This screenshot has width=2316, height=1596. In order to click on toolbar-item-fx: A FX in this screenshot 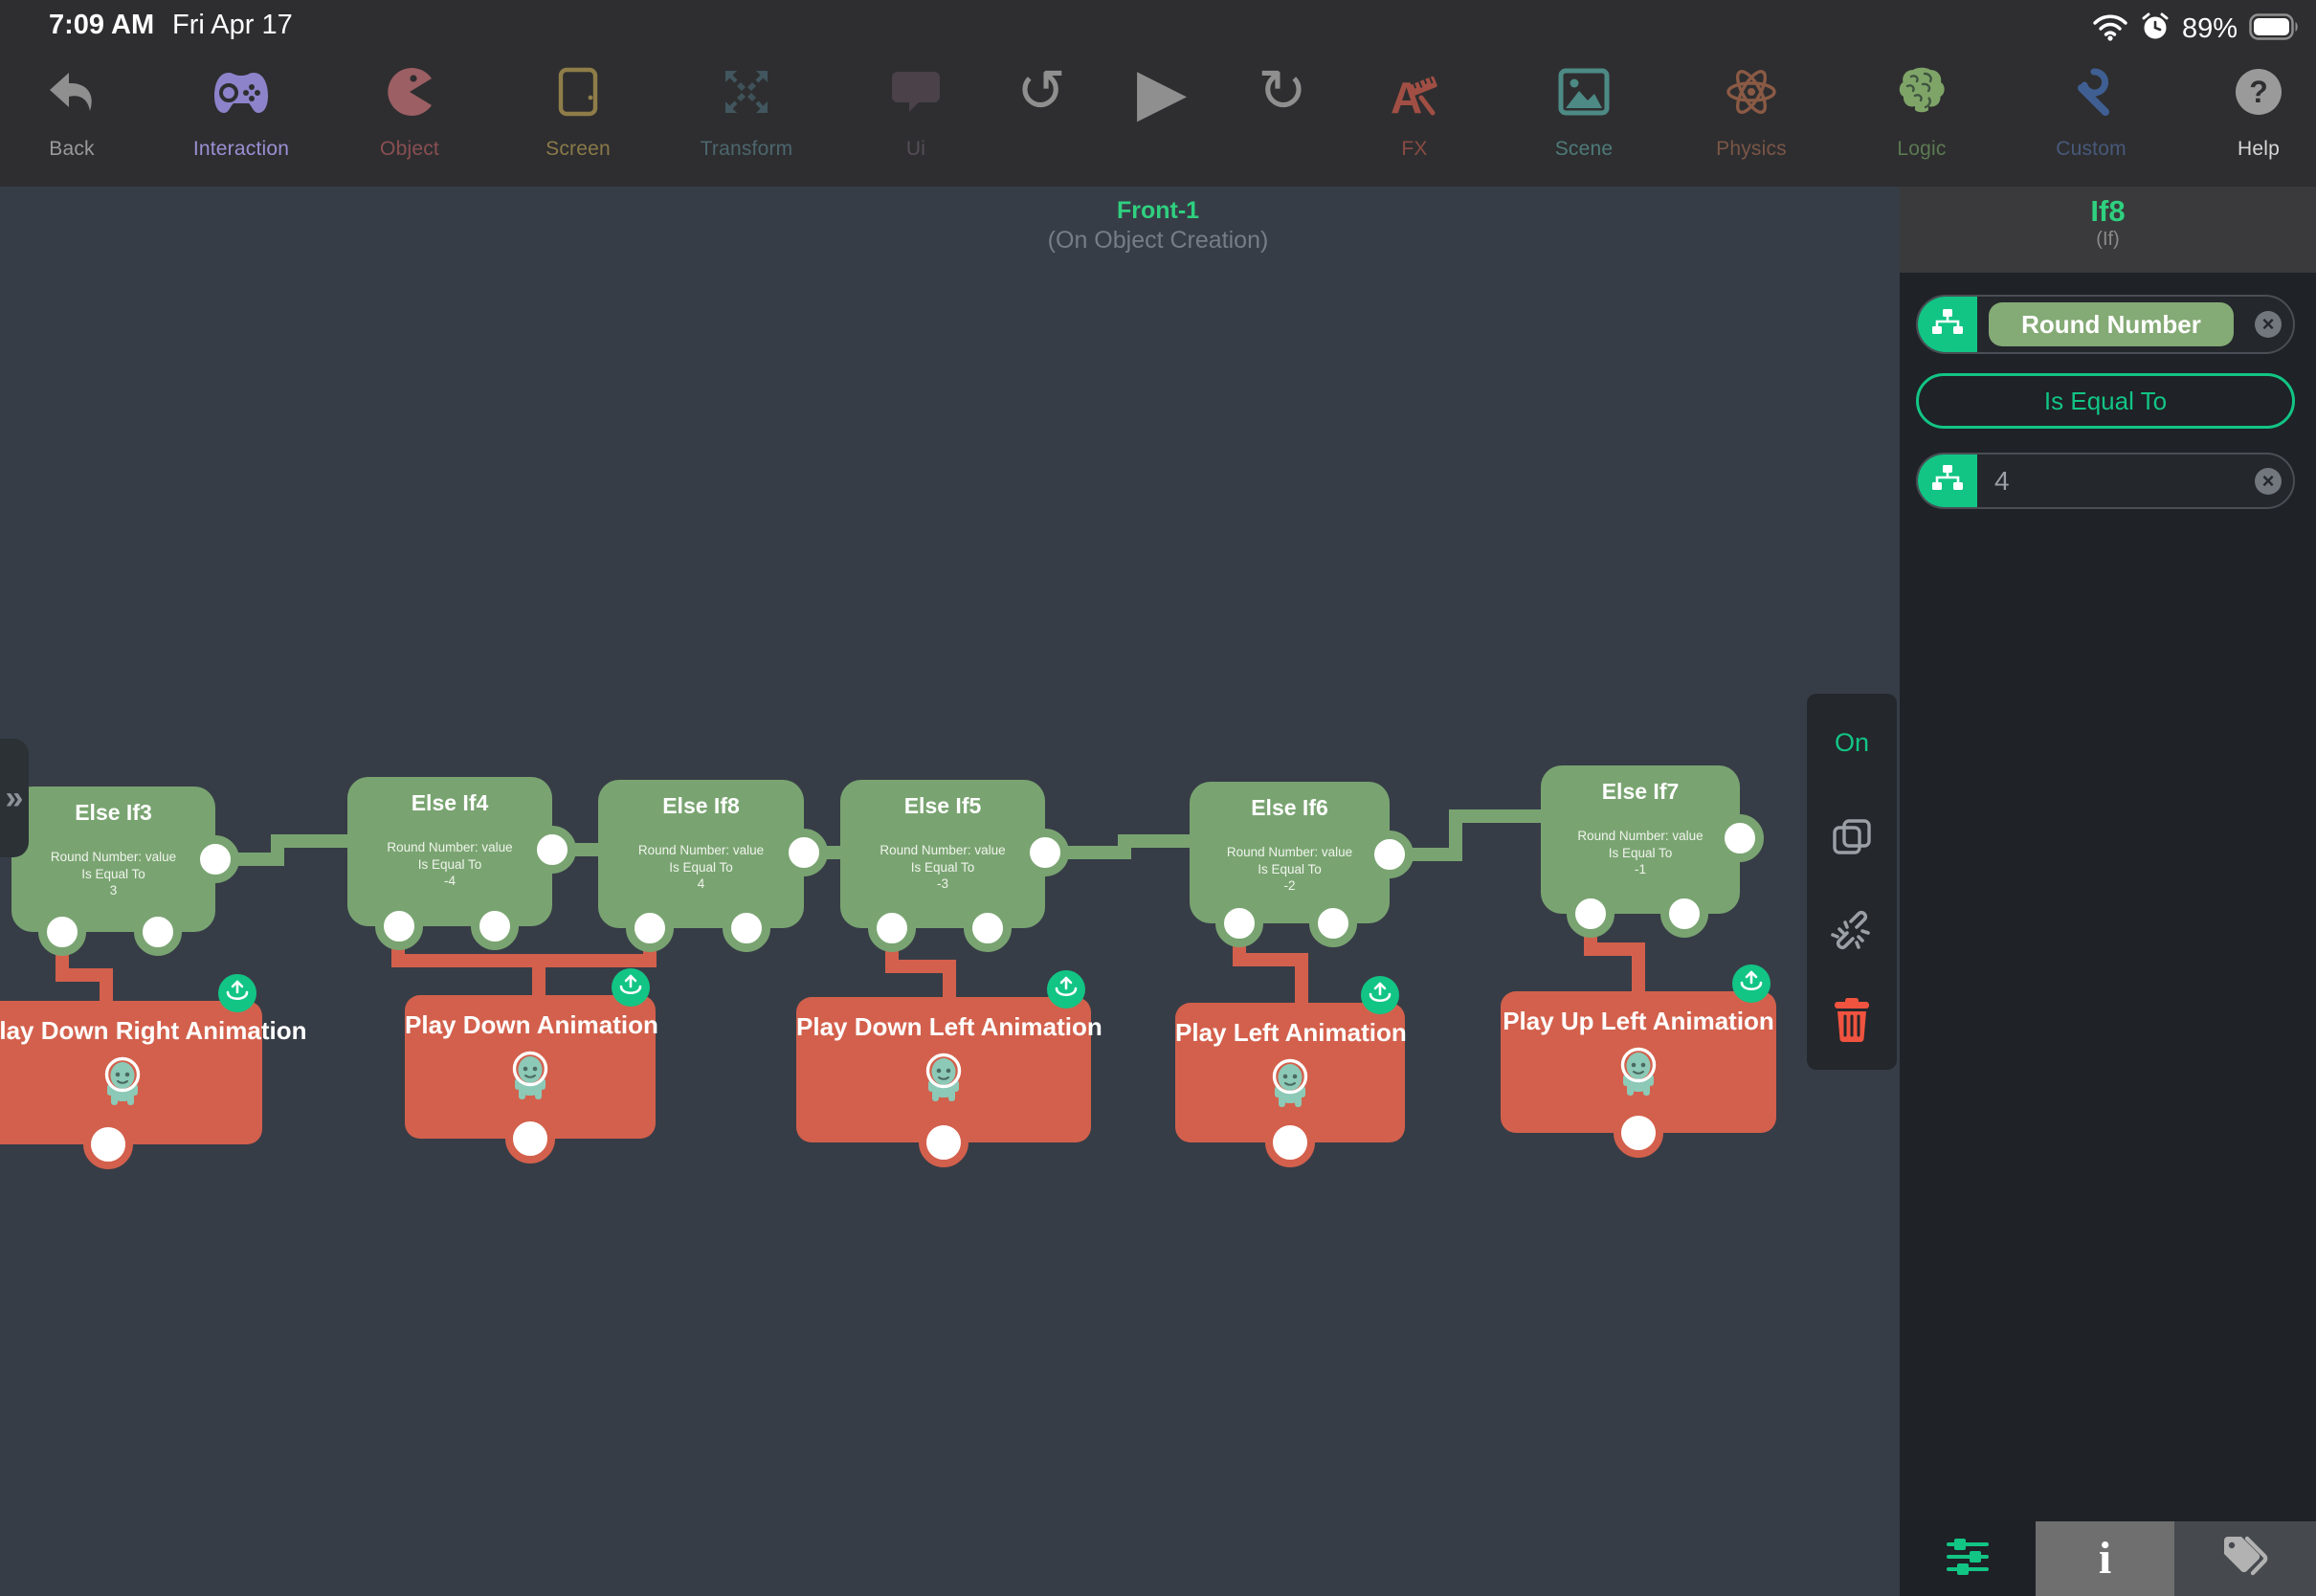, I will do `click(1414, 113)`.